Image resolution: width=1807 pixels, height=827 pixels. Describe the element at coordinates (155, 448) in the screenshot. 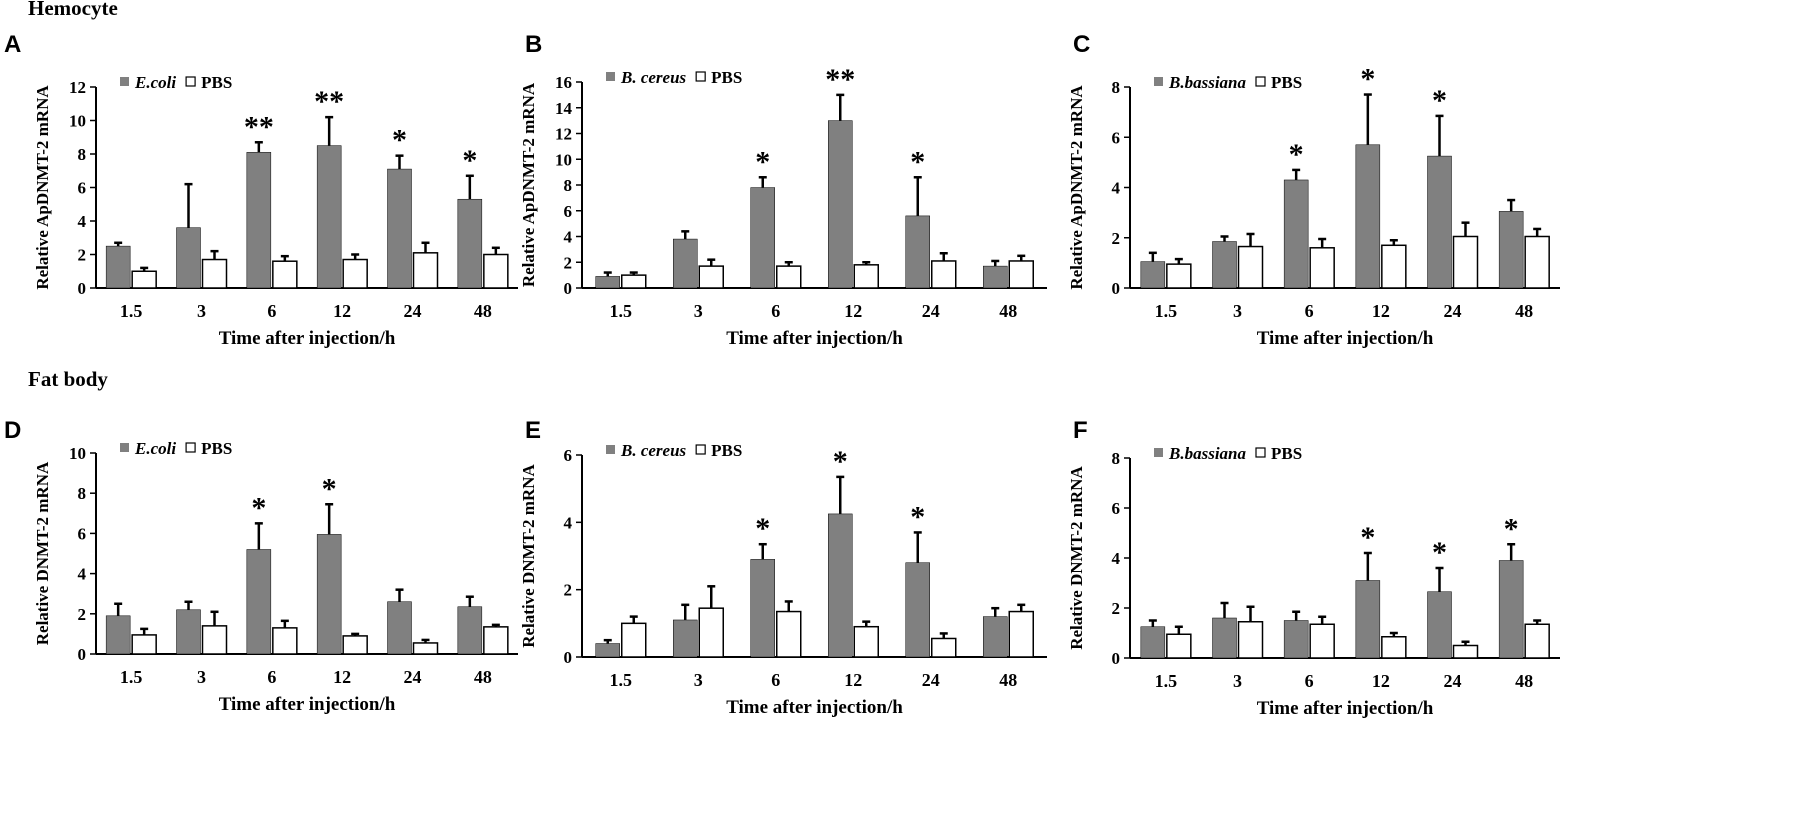

I see `legend-label-treatment: E.coli` at that location.